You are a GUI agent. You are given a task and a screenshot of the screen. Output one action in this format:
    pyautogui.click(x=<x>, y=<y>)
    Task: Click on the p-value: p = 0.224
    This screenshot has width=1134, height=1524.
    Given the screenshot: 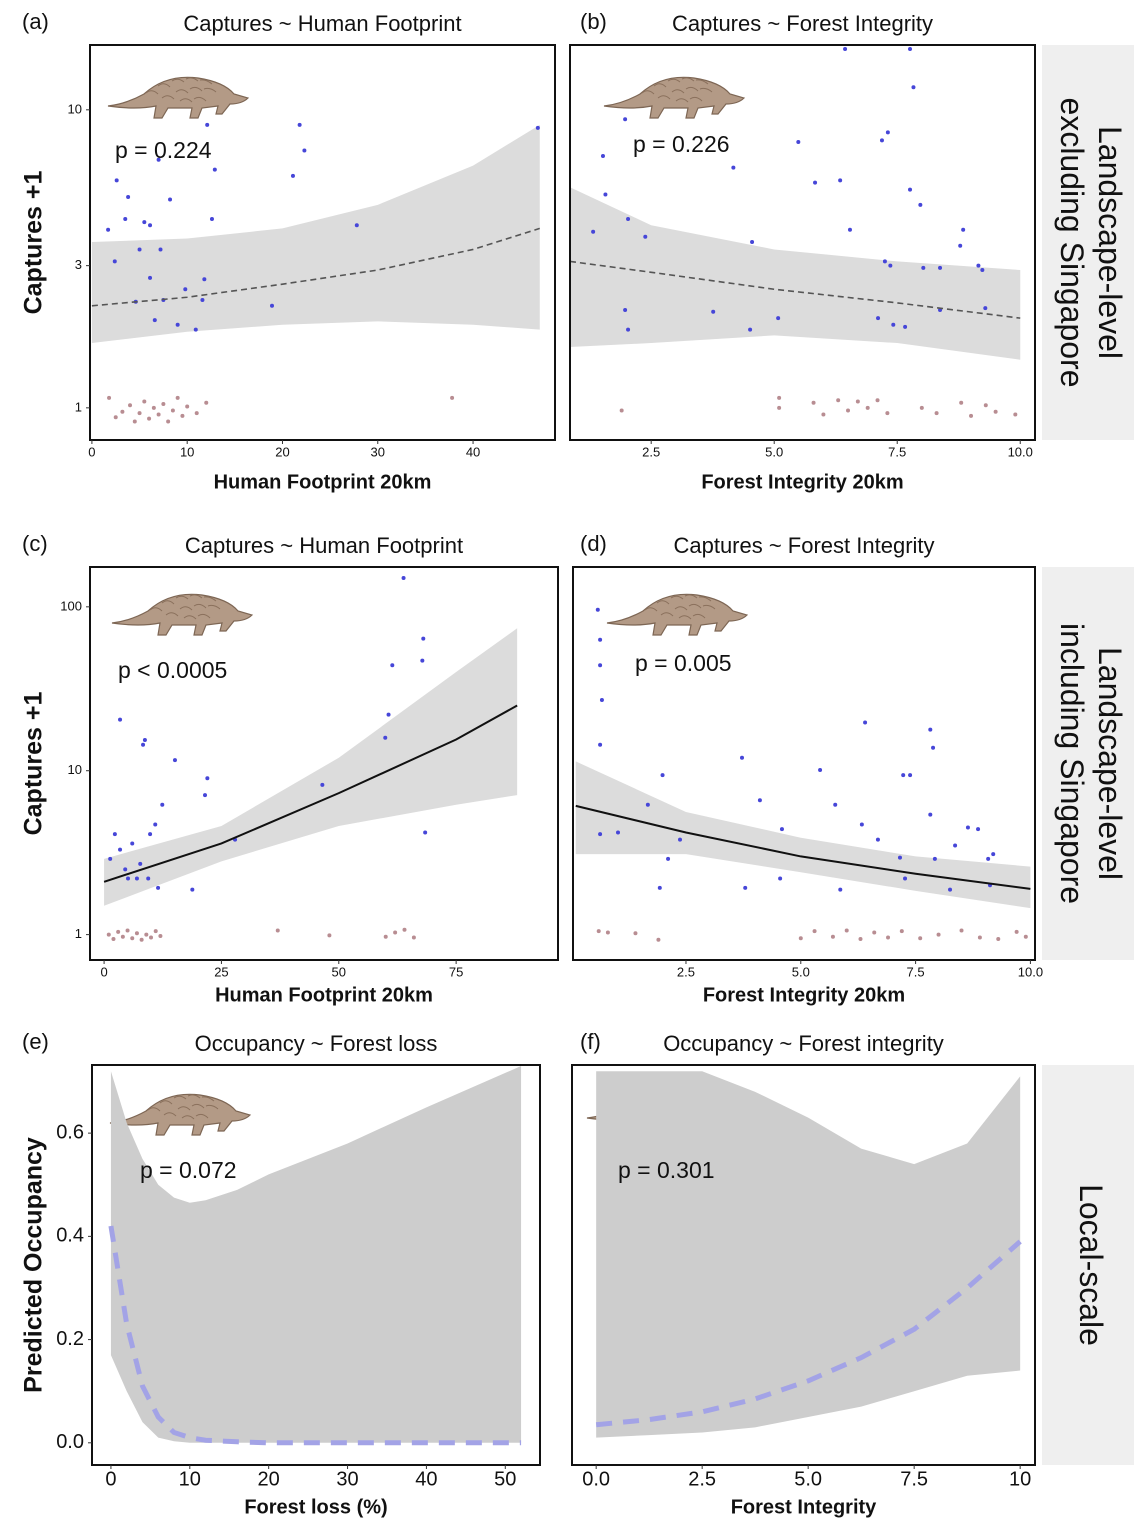 What is the action you would take?
    pyautogui.click(x=163, y=150)
    